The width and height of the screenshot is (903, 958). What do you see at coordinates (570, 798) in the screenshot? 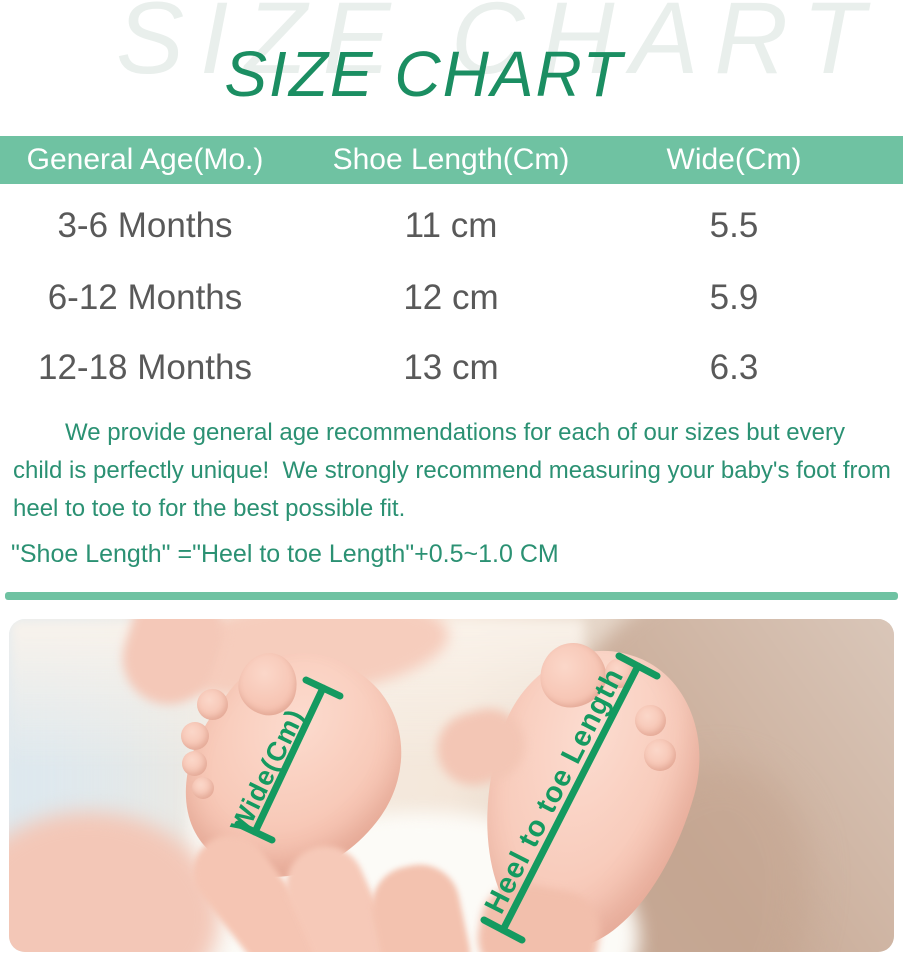
I see `length-measure-line` at bounding box center [570, 798].